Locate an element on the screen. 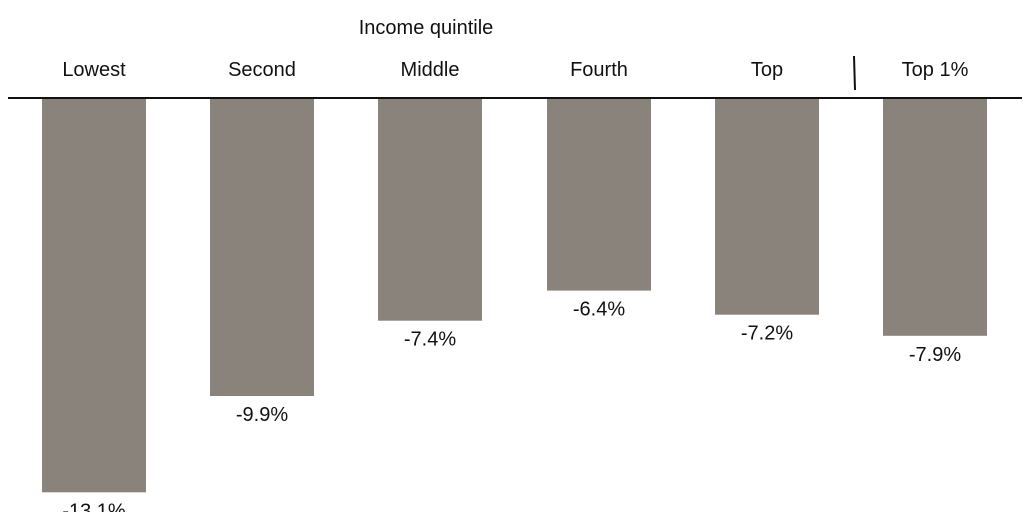 The height and width of the screenshot is (512, 1024). bar-second is located at coordinates (262, 247).